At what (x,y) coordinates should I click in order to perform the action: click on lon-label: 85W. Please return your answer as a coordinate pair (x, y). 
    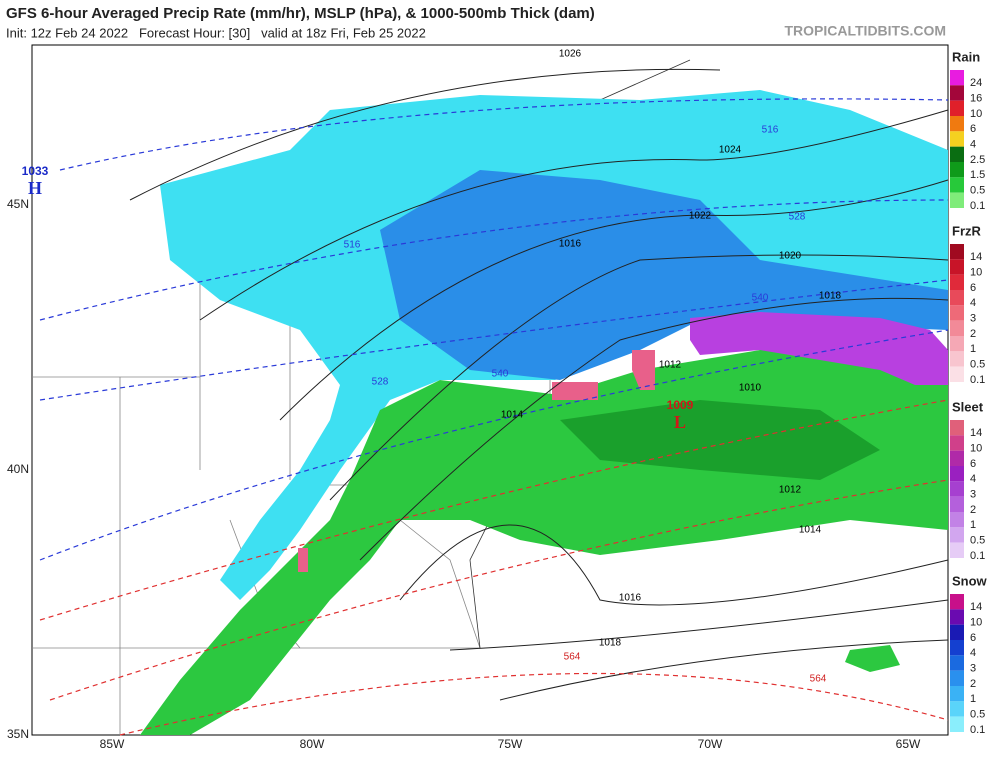
    Looking at the image, I should click on (112, 744).